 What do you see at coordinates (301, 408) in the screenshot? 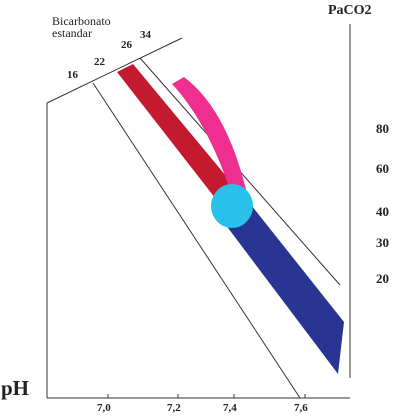
I see `ph-tick-7-6: 7,6` at bounding box center [301, 408].